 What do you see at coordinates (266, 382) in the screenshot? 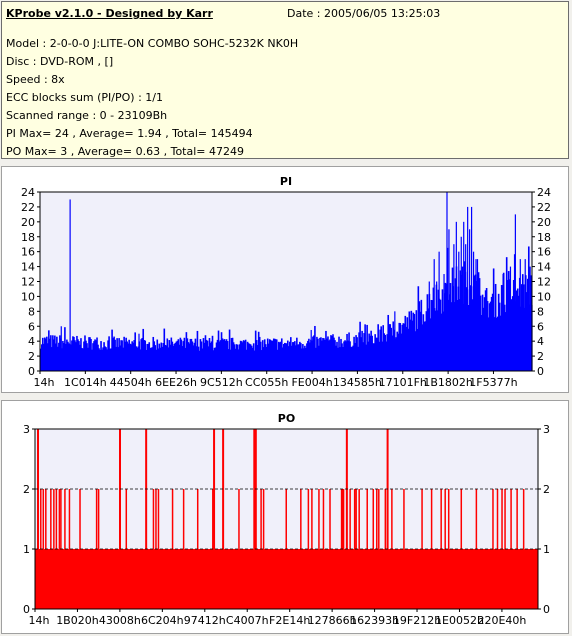
I see `pi-xtick-label: CC055h` at bounding box center [266, 382].